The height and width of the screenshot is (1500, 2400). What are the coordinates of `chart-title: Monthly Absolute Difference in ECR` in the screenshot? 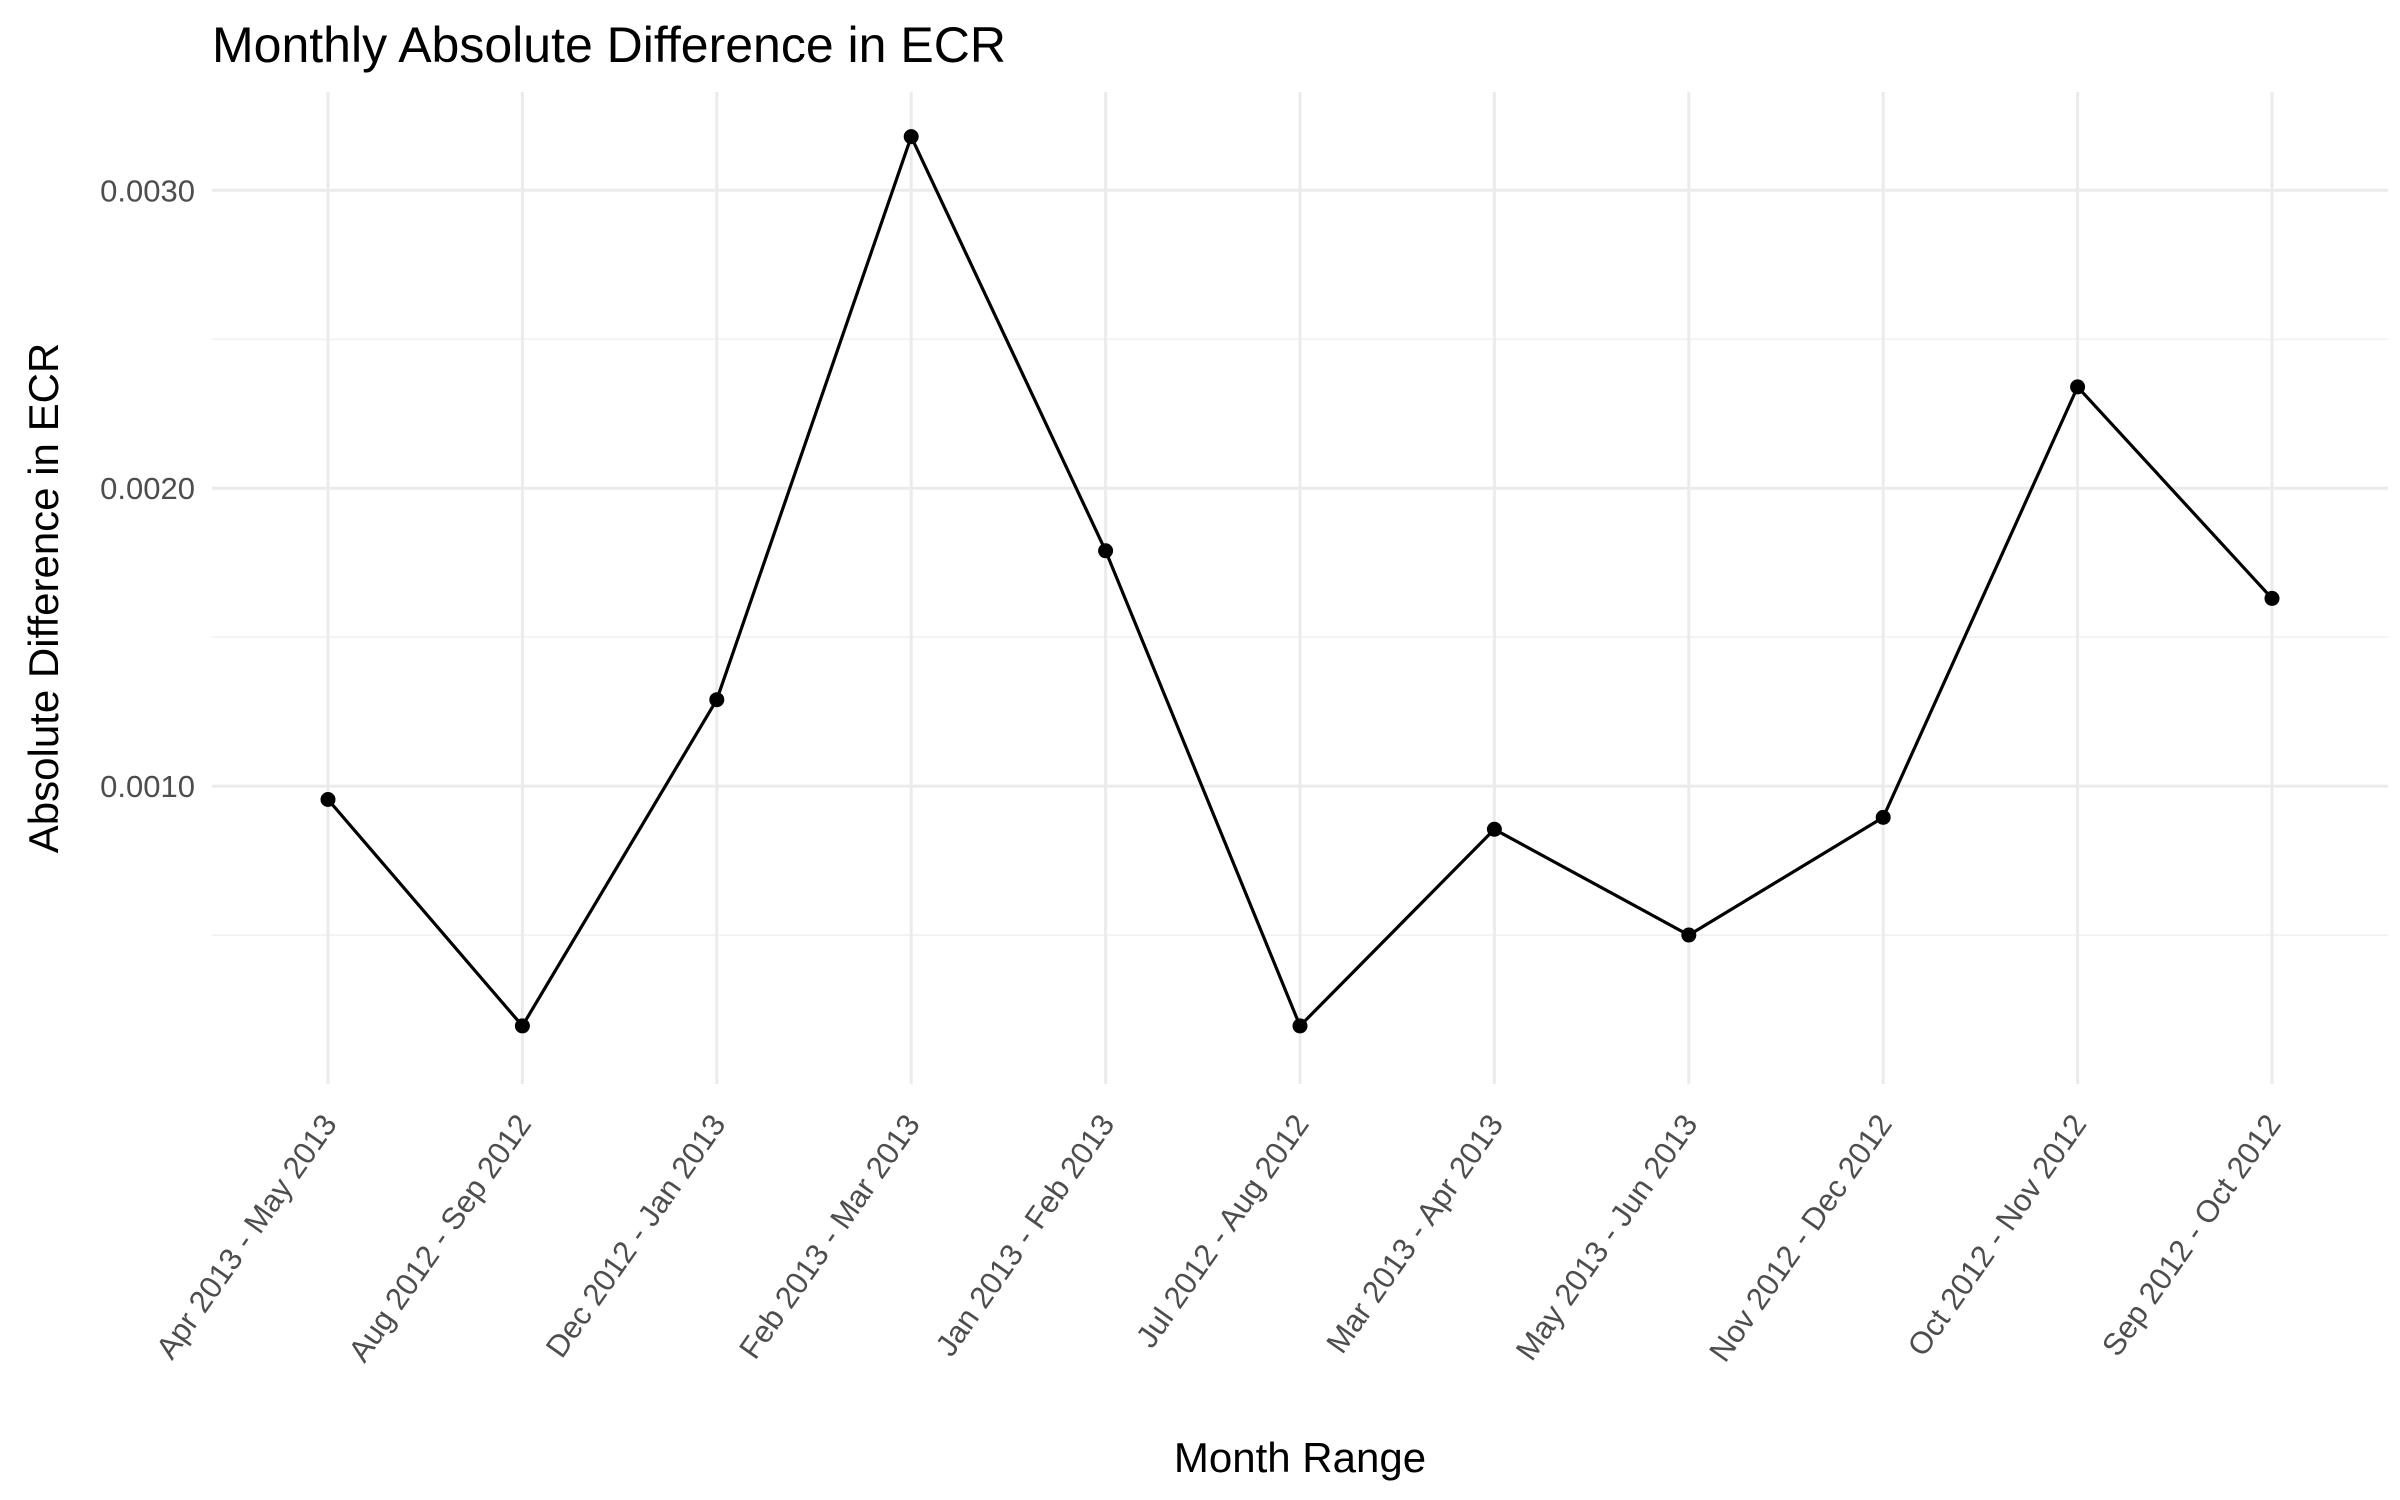 It's located at (609, 45).